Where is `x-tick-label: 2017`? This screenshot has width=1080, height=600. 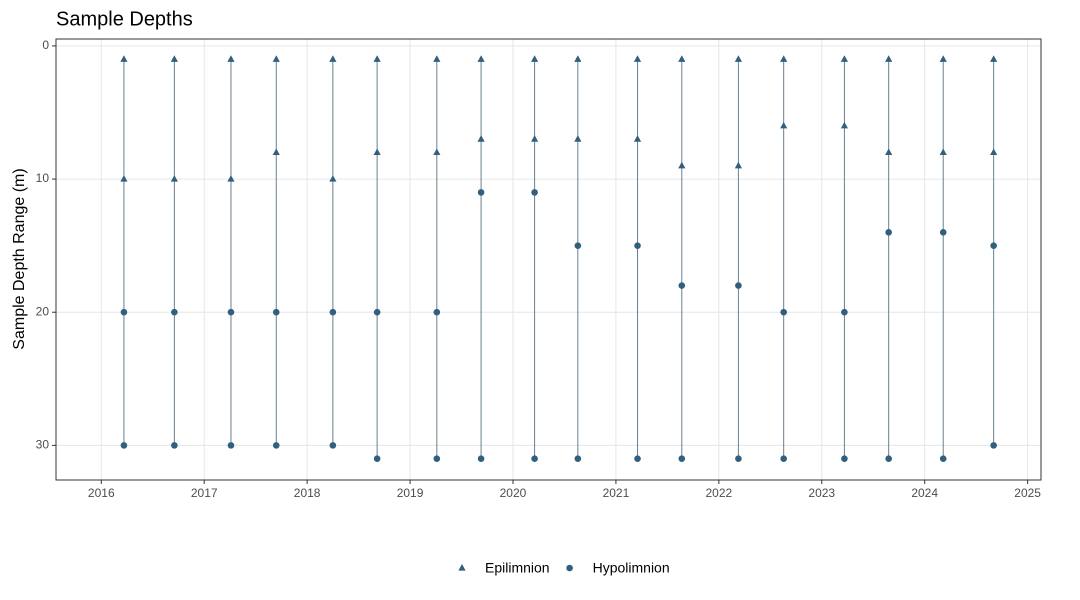
x-tick-label: 2017 is located at coordinates (204, 493).